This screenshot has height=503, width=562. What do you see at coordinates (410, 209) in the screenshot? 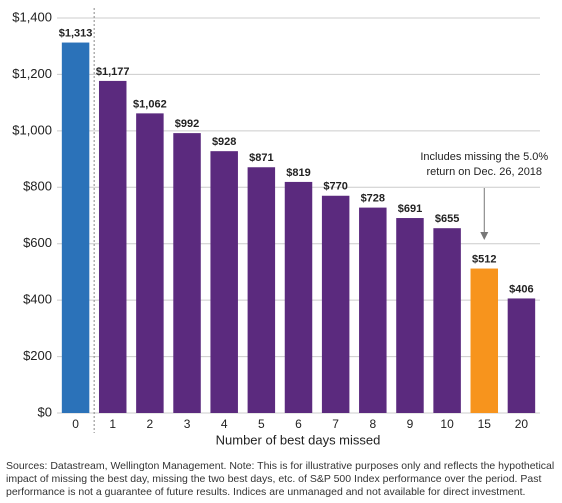
I see `value-label: $691` at bounding box center [410, 209].